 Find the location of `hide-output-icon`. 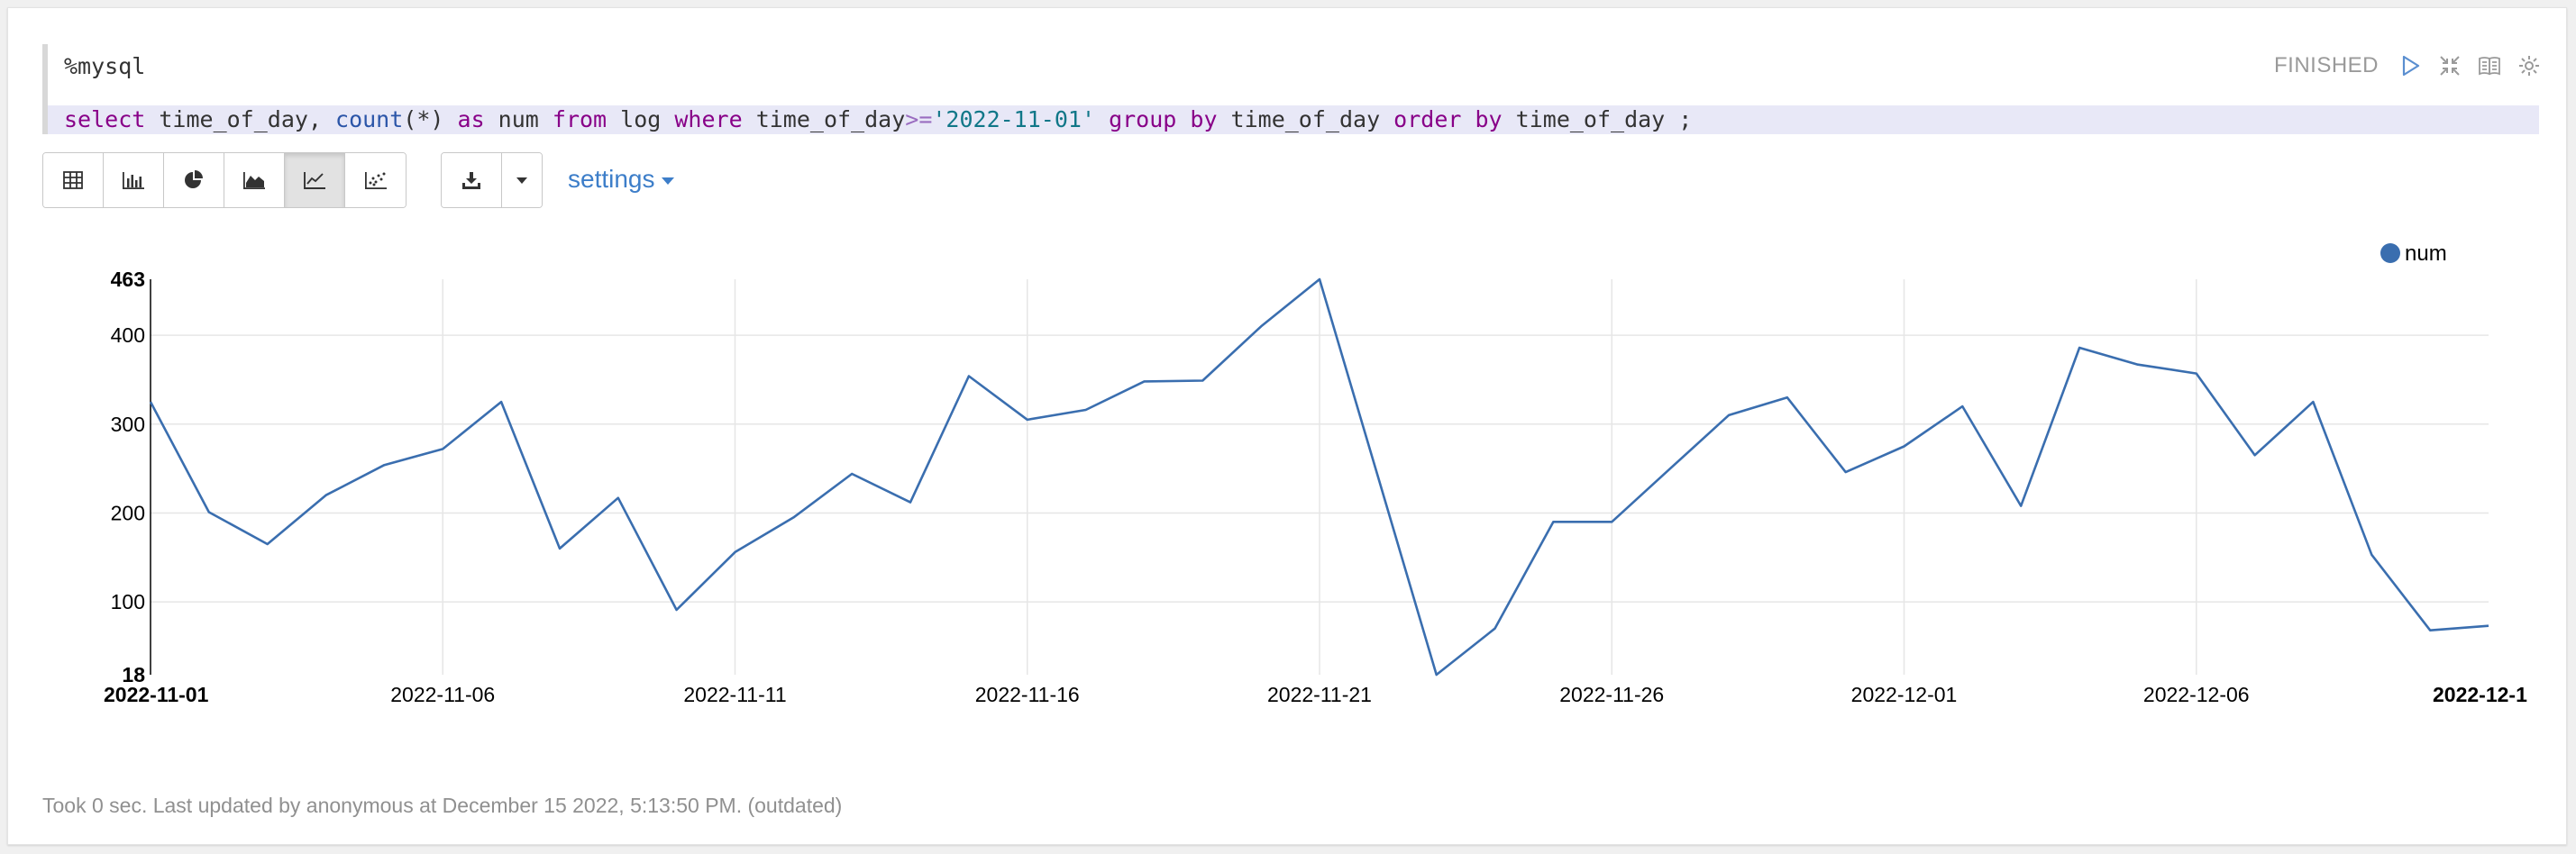

hide-output-icon is located at coordinates (2489, 65).